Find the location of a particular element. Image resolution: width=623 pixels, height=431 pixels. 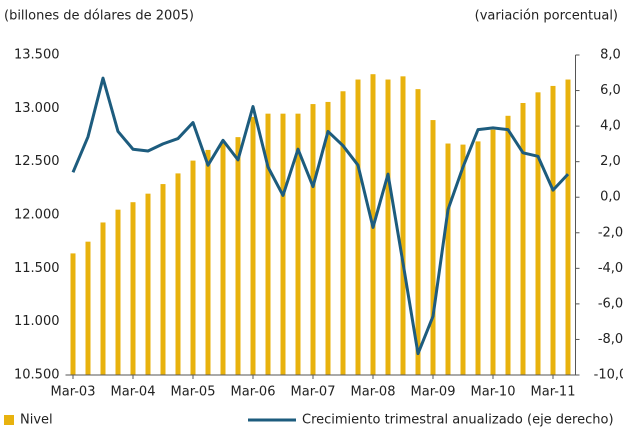

y2-tick-label: 4,0 is located at coordinates (610, 126).